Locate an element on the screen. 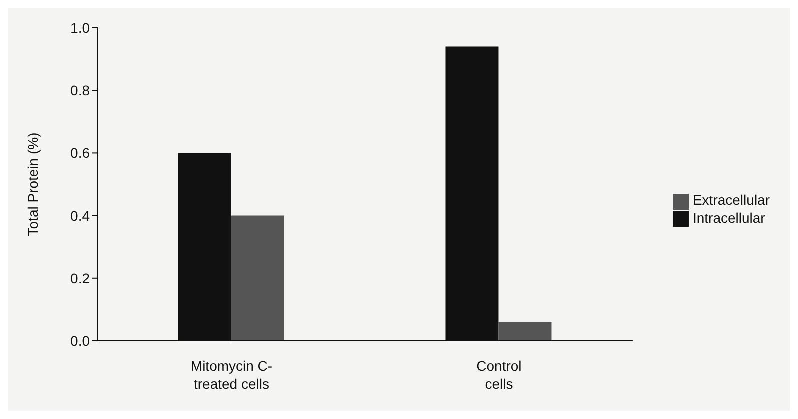  y-tick-label: 0.6 is located at coordinates (80, 153).